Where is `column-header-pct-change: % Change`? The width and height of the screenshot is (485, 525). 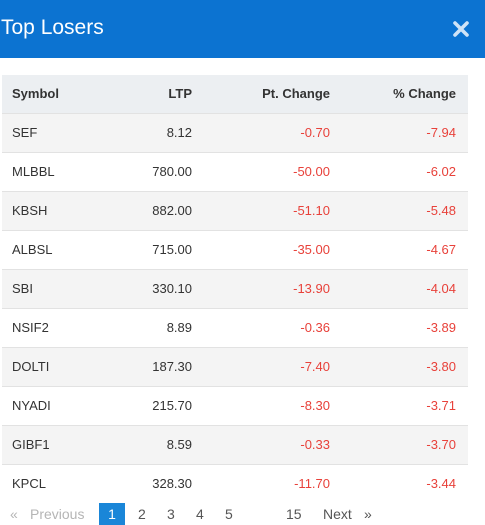
column-header-pct-change: % Change is located at coordinates (399, 94).